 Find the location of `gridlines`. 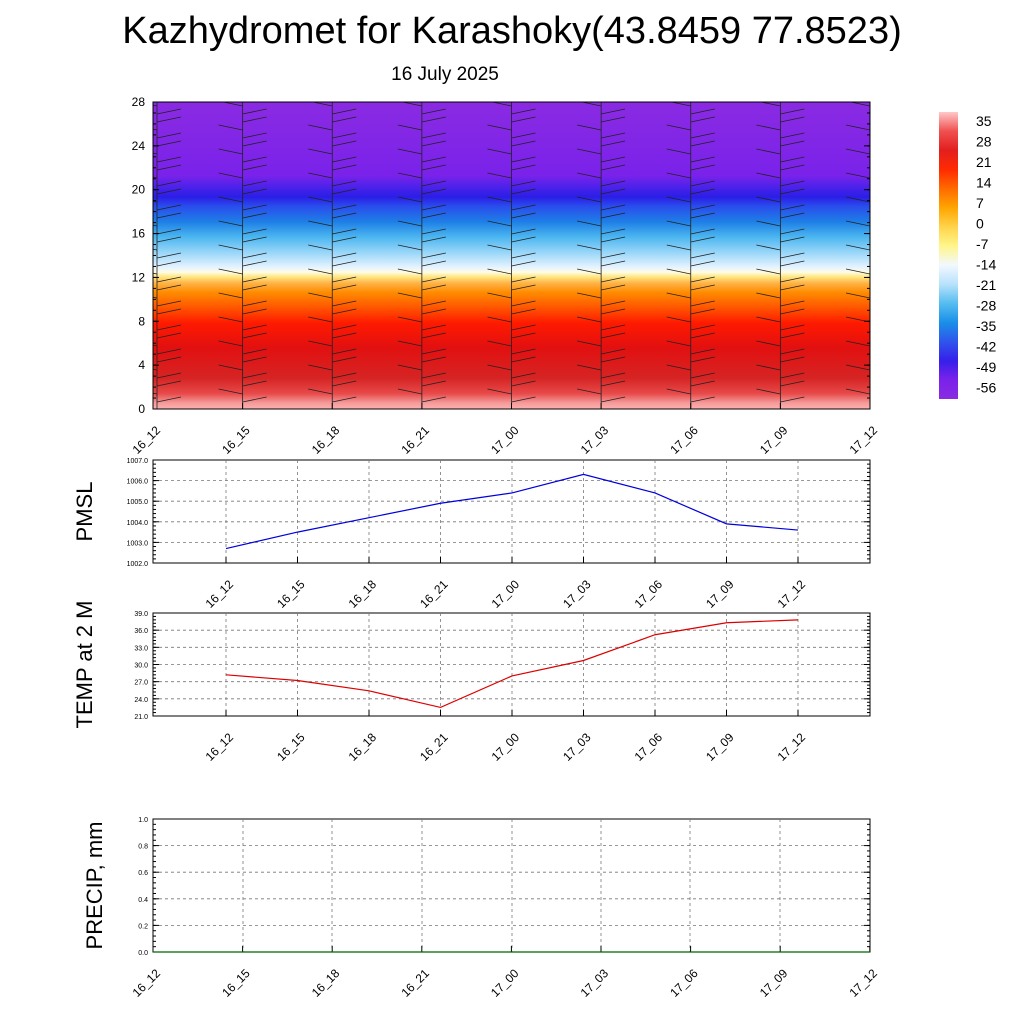

gridlines is located at coordinates (511, 664).